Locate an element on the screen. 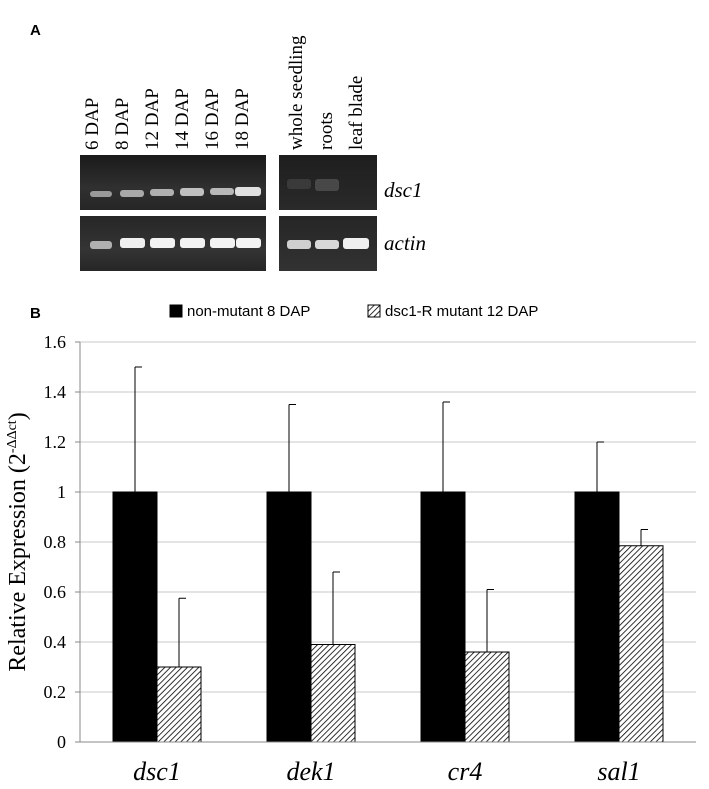 The image size is (709, 789). y-tick-label: 1 is located at coordinates (61, 492).